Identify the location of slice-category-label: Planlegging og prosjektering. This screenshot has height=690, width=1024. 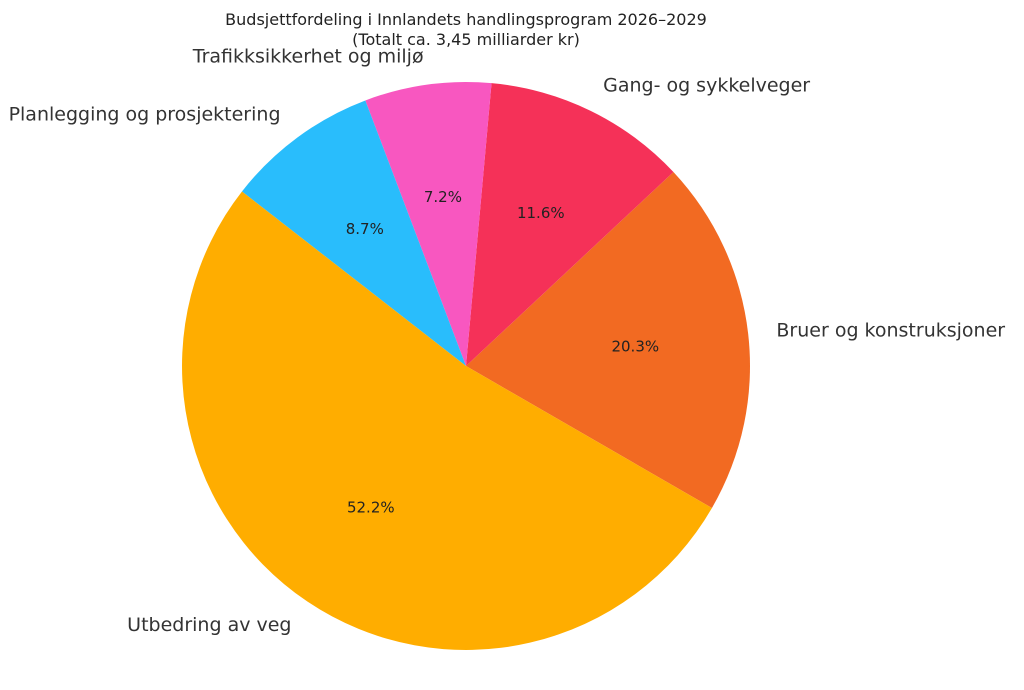
(145, 115).